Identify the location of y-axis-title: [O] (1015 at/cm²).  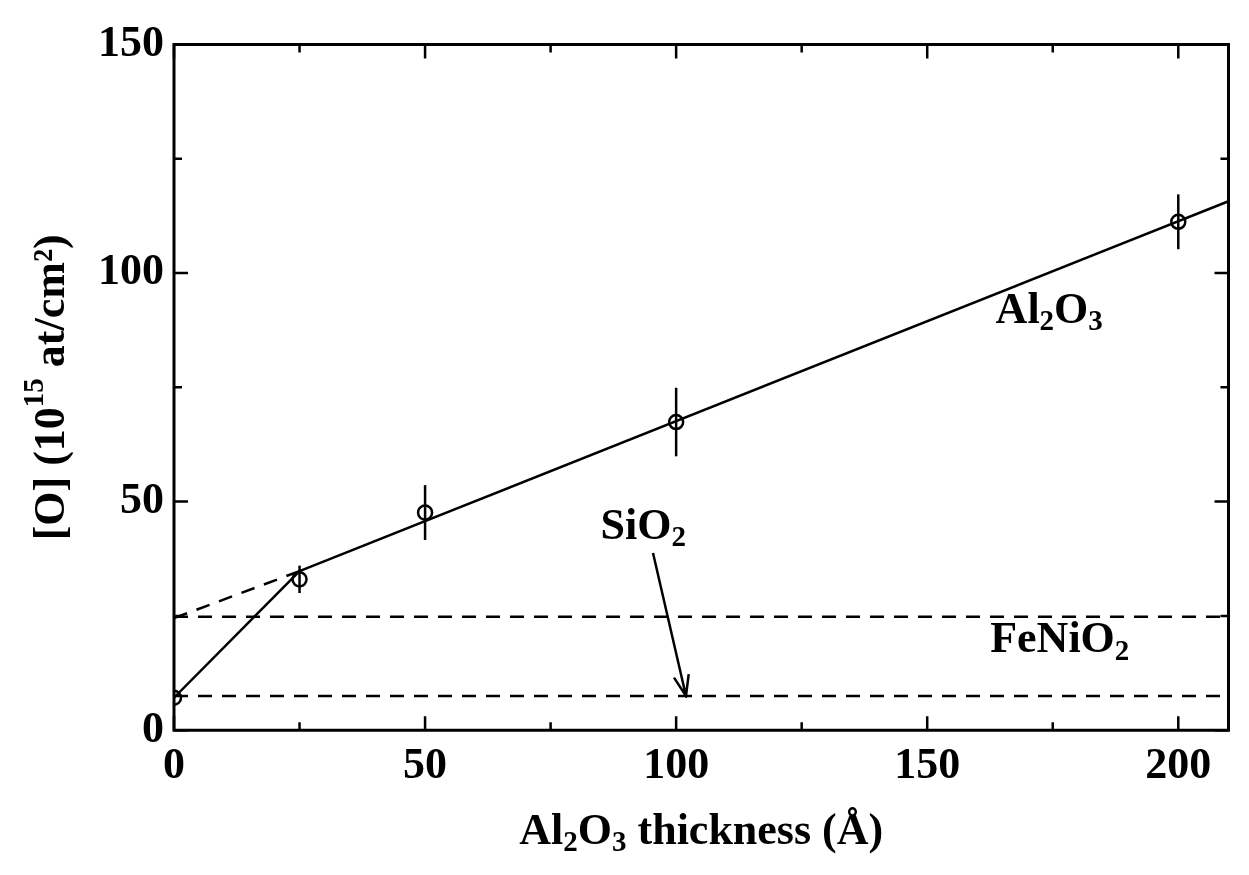
(45, 387).